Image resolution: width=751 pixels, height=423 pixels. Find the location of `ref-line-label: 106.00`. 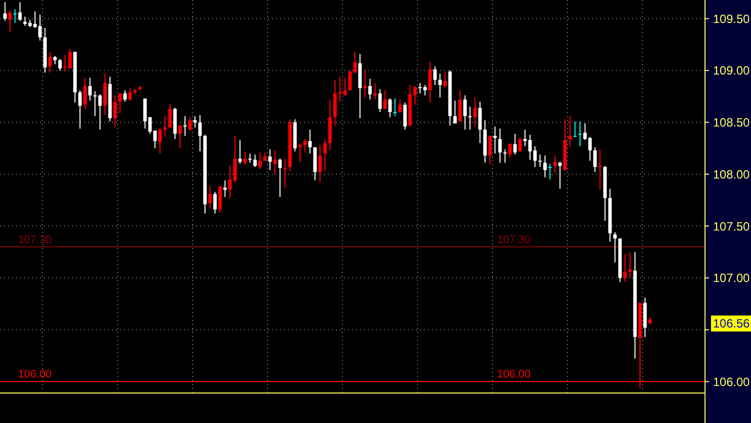

ref-line-label: 106.00 is located at coordinates (35, 374).